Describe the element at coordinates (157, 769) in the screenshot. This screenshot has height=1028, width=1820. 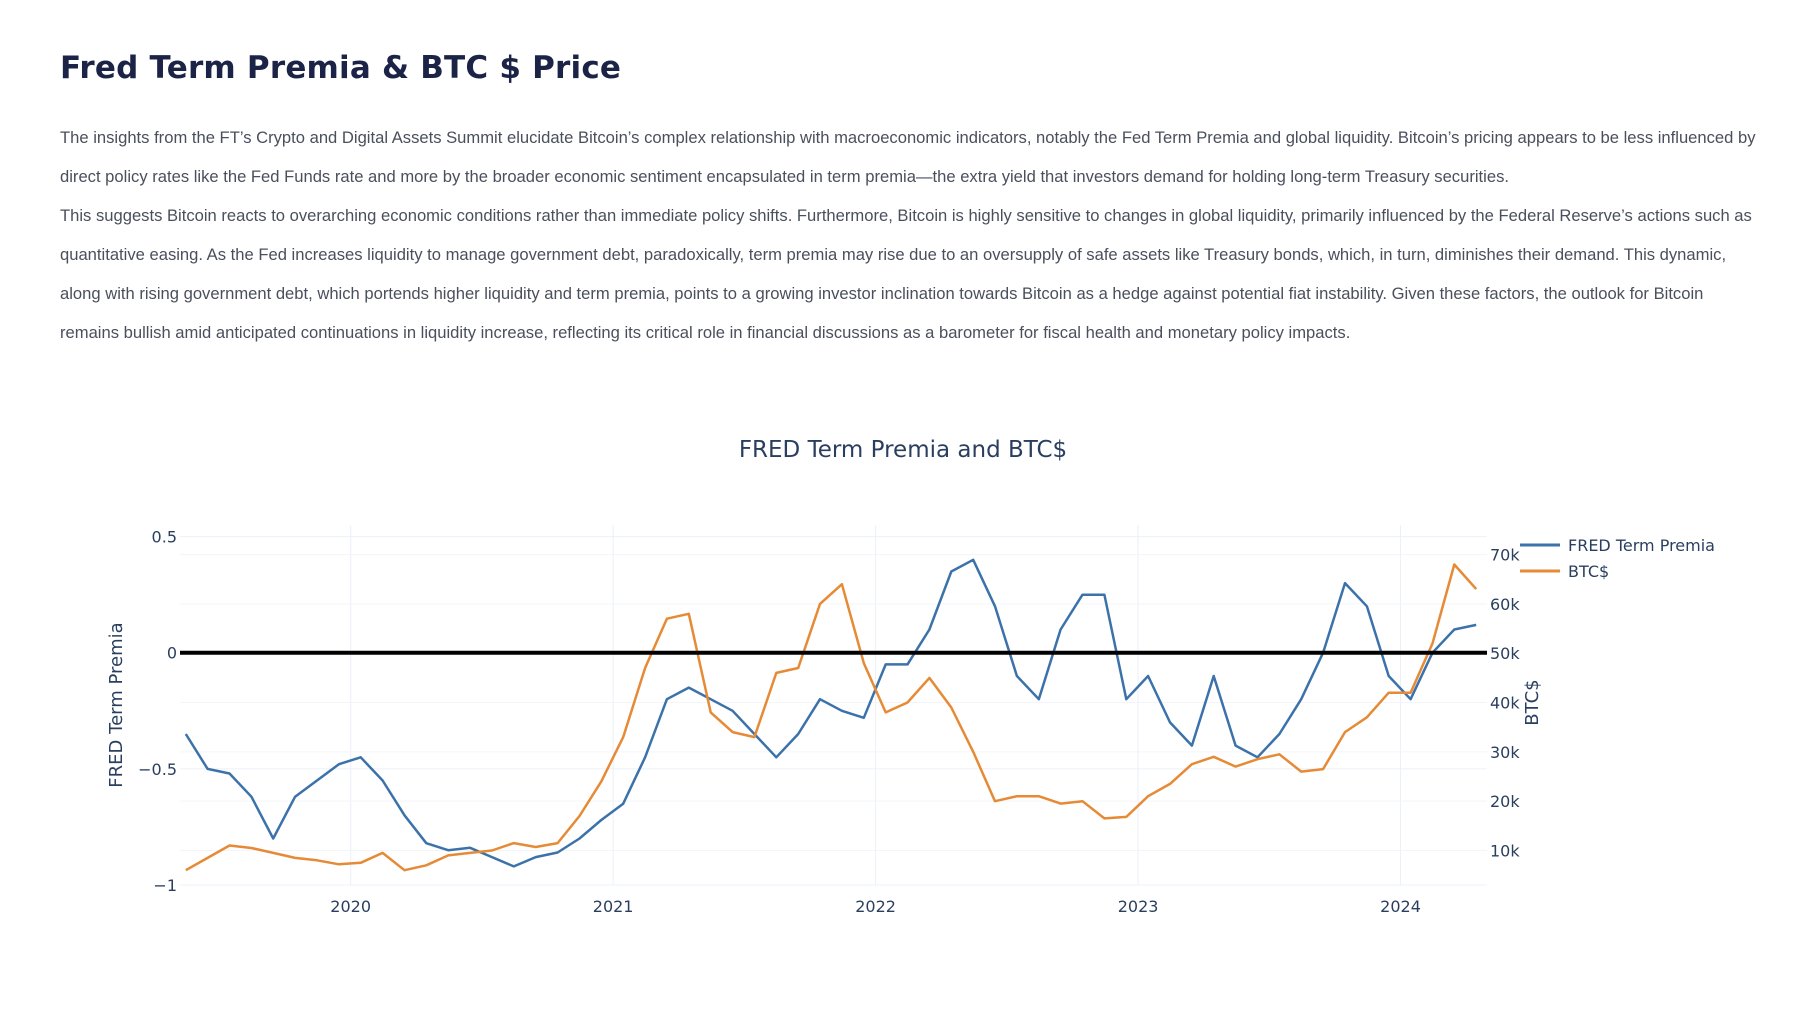
I see `y-tick-label: −0.5` at that location.